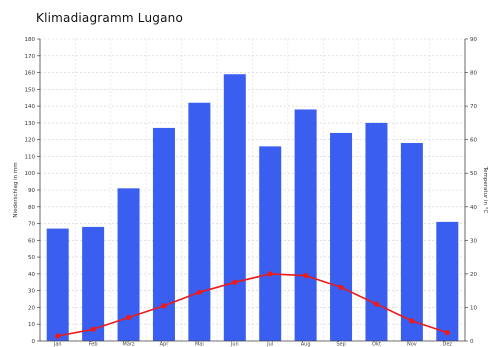 The height and width of the screenshot is (347, 489). Describe the element at coordinates (128, 317) in the screenshot. I see `temperature-point-märz` at that location.